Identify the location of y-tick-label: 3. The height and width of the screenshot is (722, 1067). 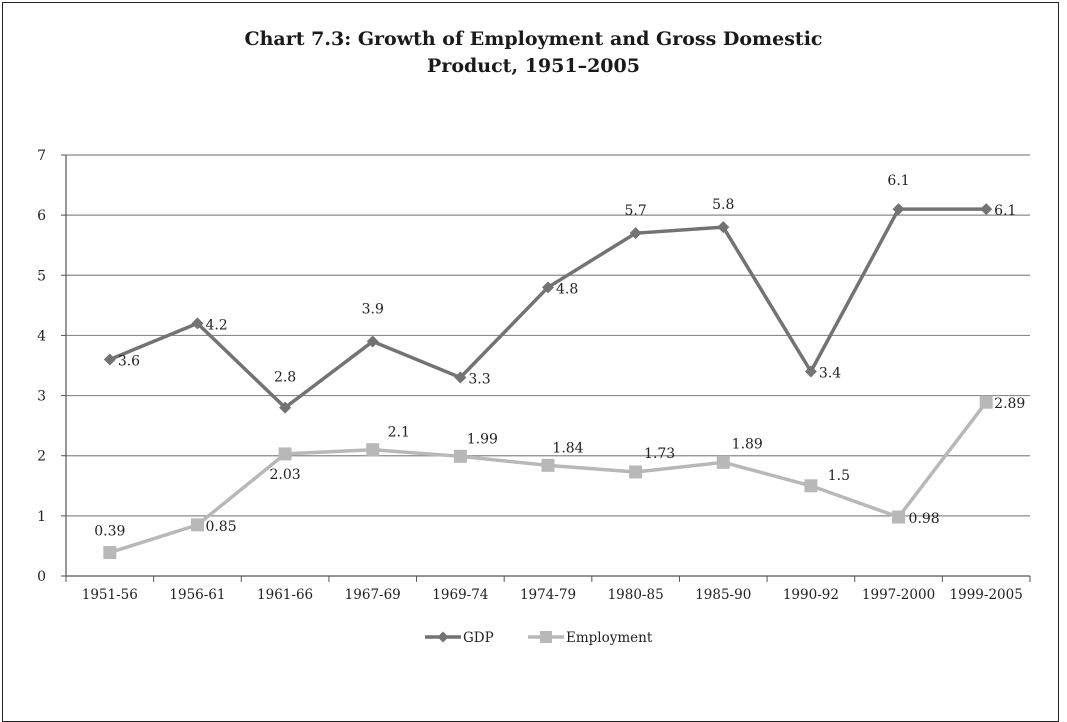
(41, 397).